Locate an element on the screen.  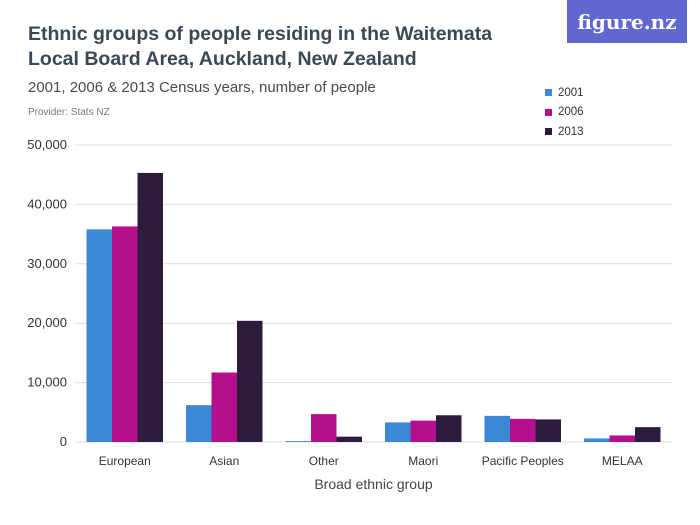
figure-nz-logo: figure.nz is located at coordinates (627, 21).